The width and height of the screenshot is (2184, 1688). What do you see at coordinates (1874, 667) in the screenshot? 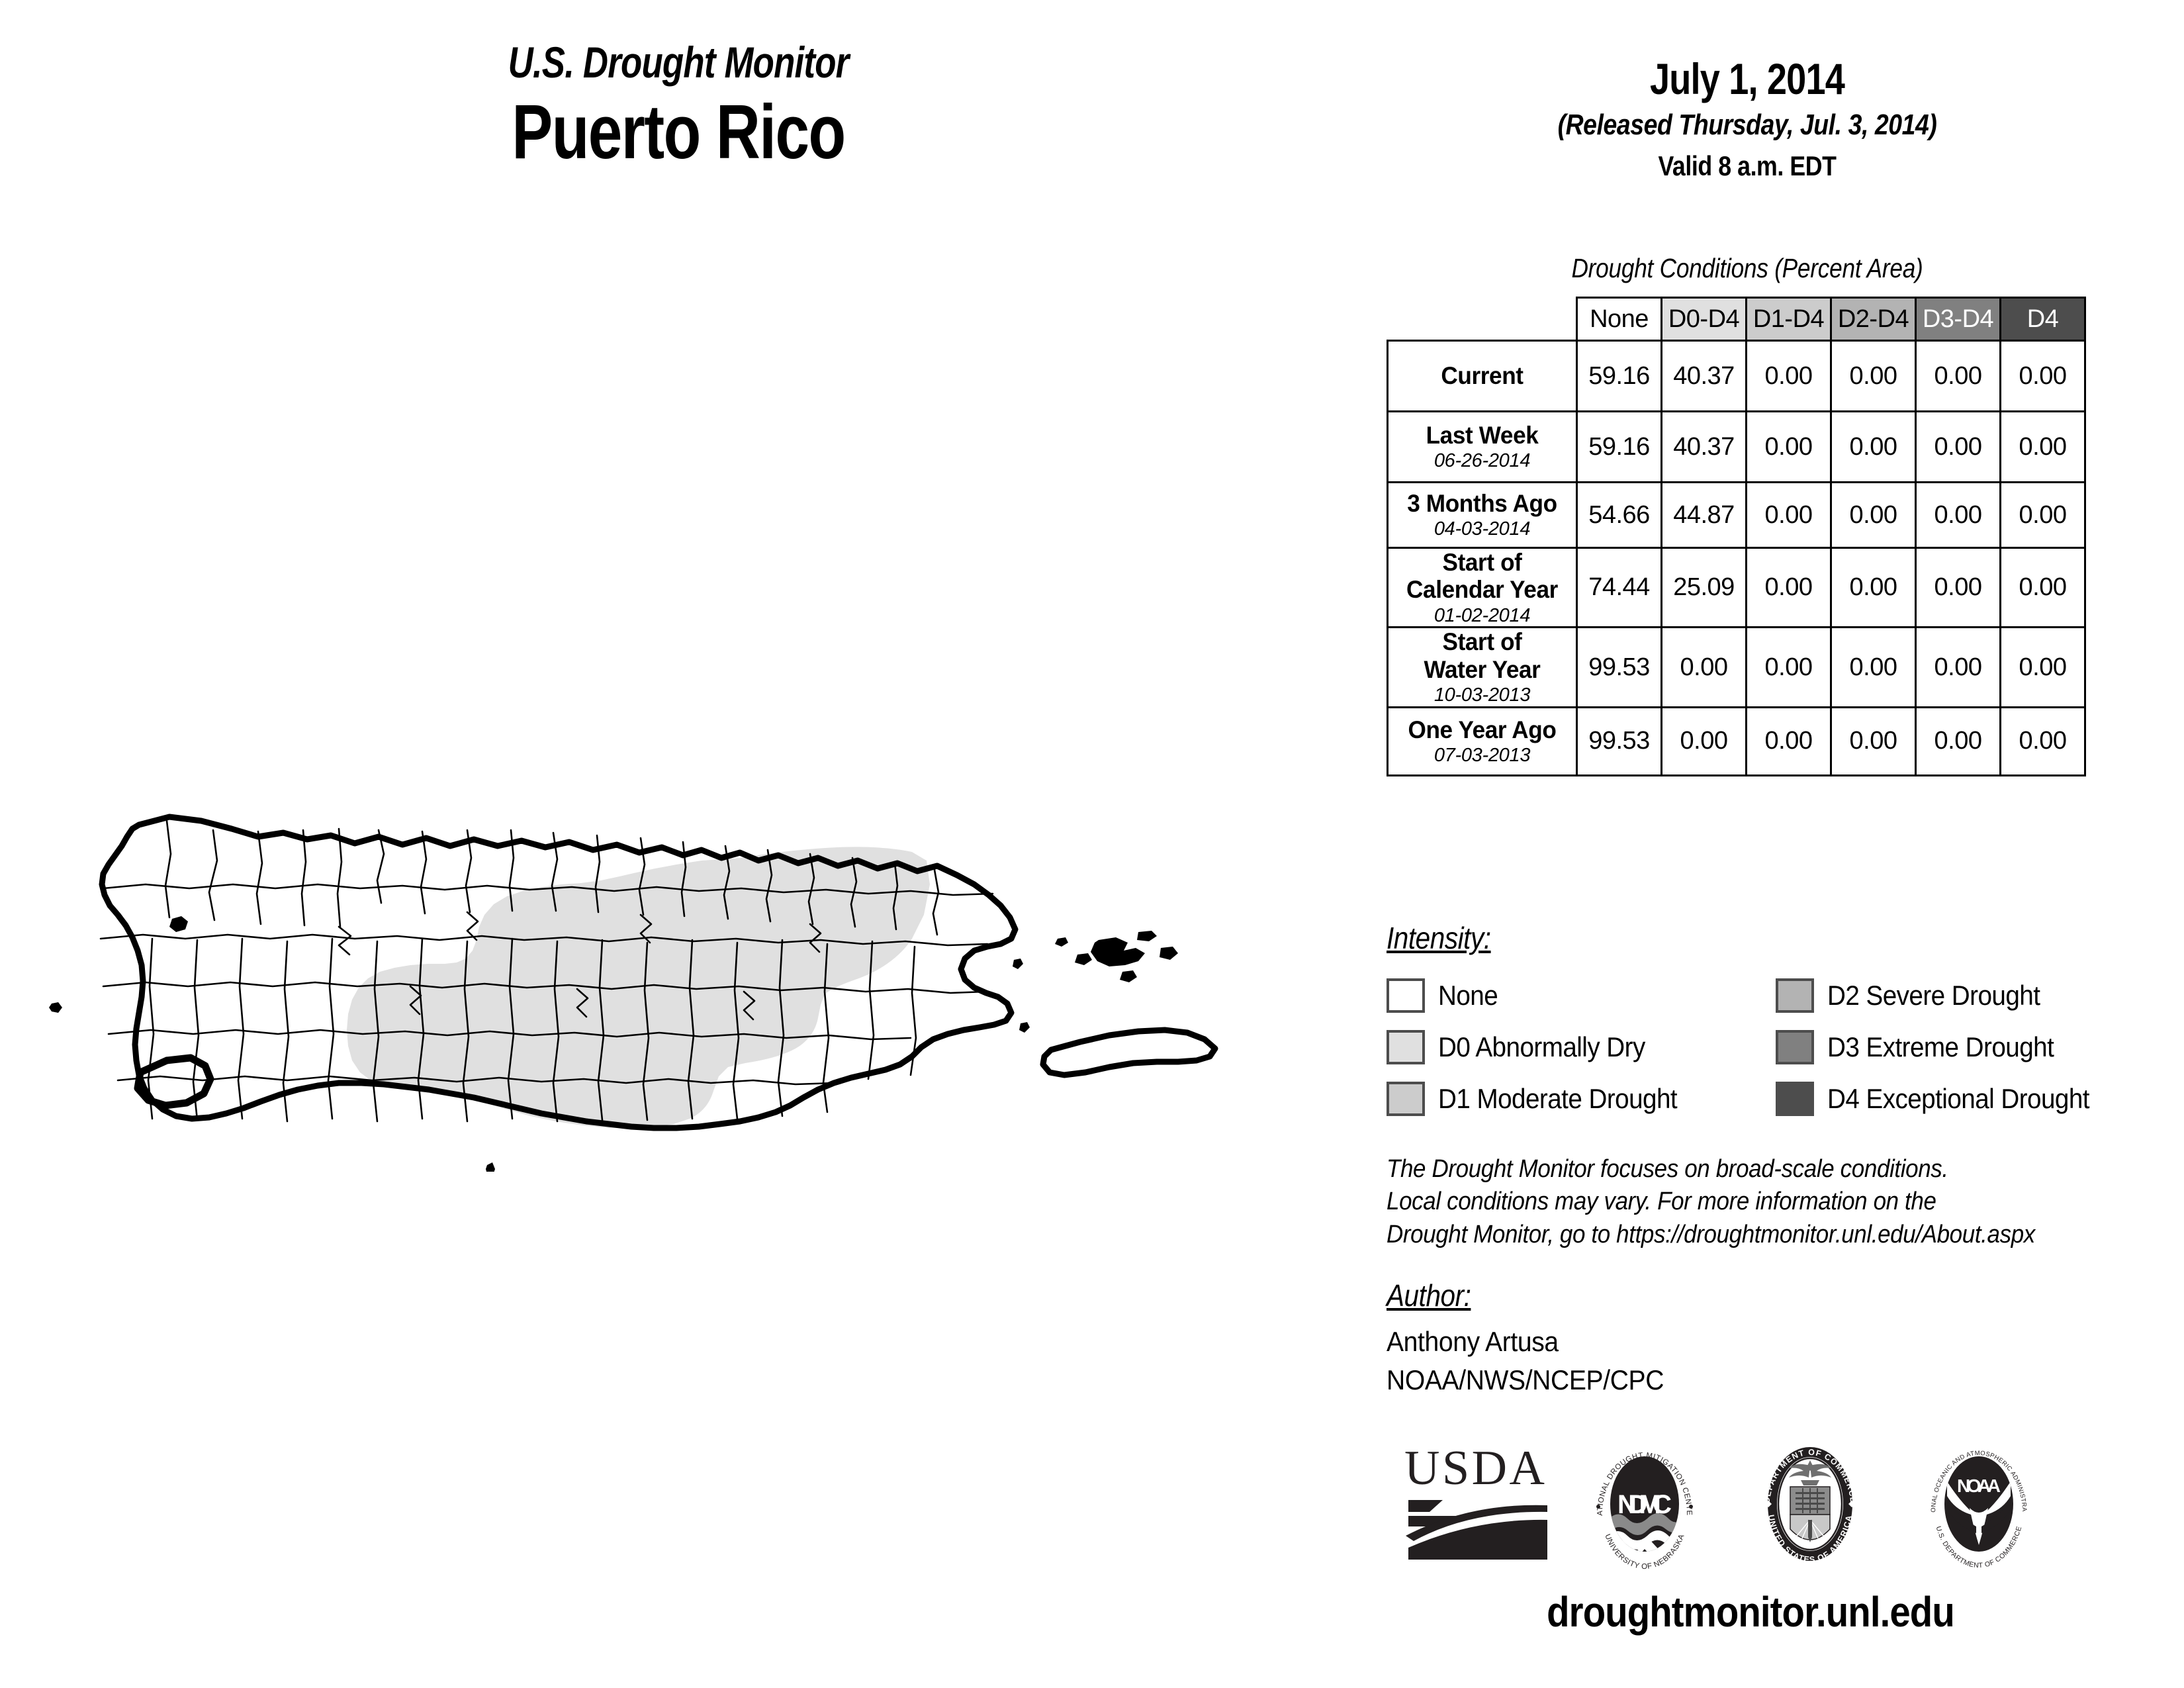
I see `cell-wy-d2d4: 0.00` at bounding box center [1874, 667].